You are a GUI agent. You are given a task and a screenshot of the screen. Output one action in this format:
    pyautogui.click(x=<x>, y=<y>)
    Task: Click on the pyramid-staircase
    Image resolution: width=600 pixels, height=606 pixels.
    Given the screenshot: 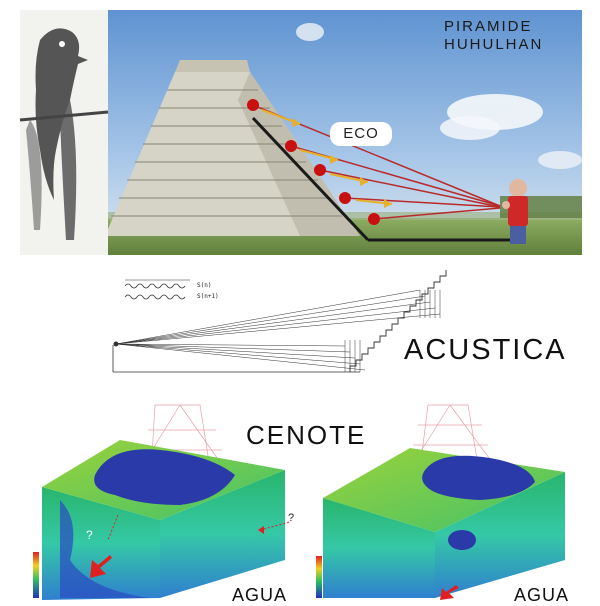 What is the action you would take?
    pyautogui.click(x=398, y=321)
    